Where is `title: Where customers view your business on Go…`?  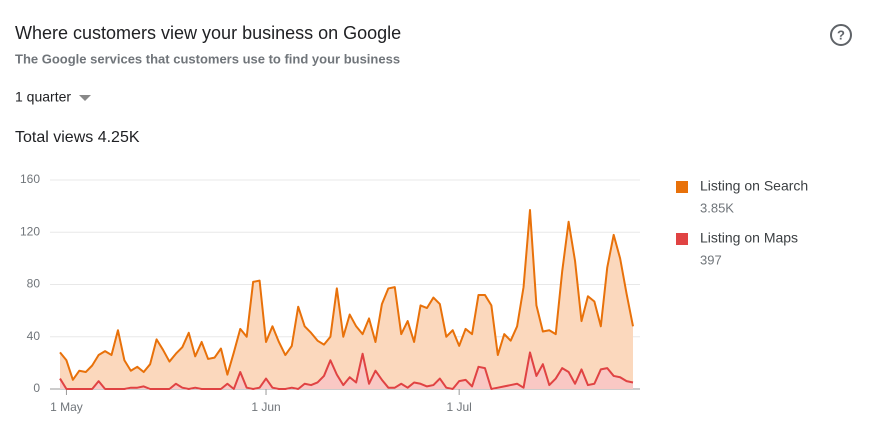
title: Where customers view your business on Go… is located at coordinates (208, 33).